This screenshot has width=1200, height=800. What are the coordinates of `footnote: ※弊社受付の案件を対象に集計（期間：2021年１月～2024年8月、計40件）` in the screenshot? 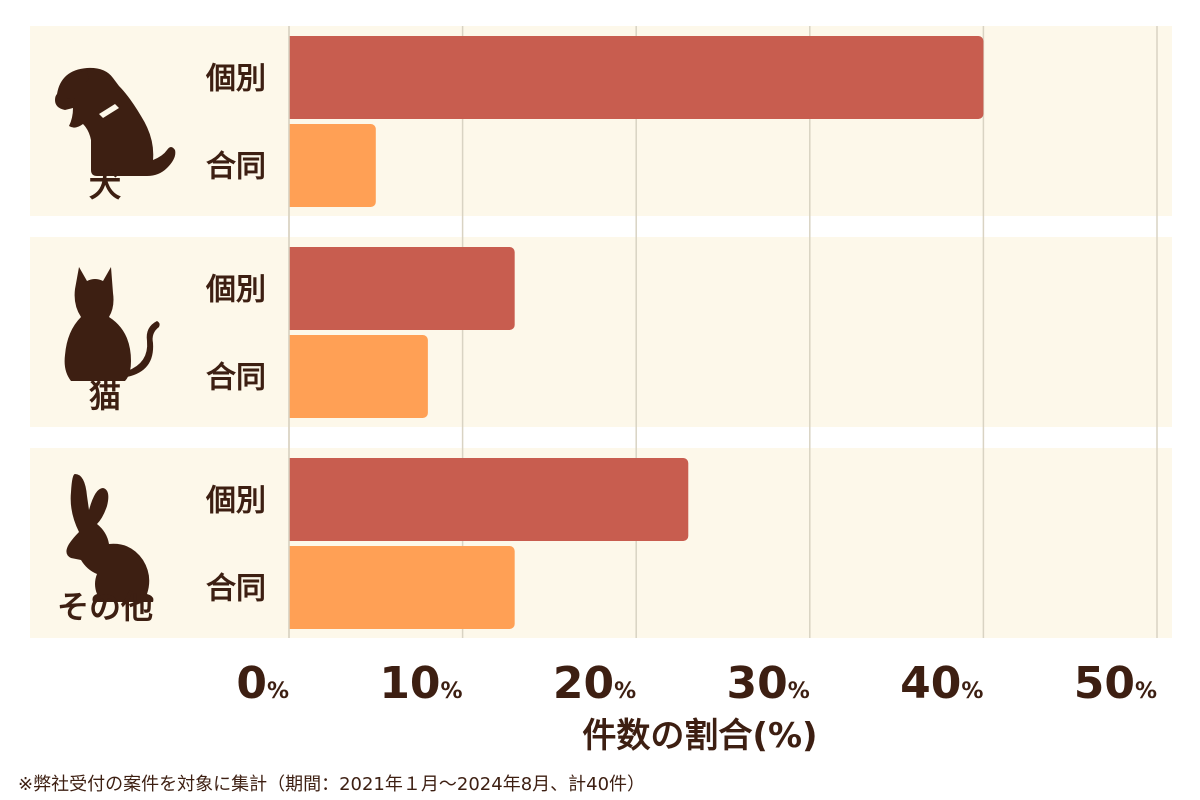 It's located at (332, 784).